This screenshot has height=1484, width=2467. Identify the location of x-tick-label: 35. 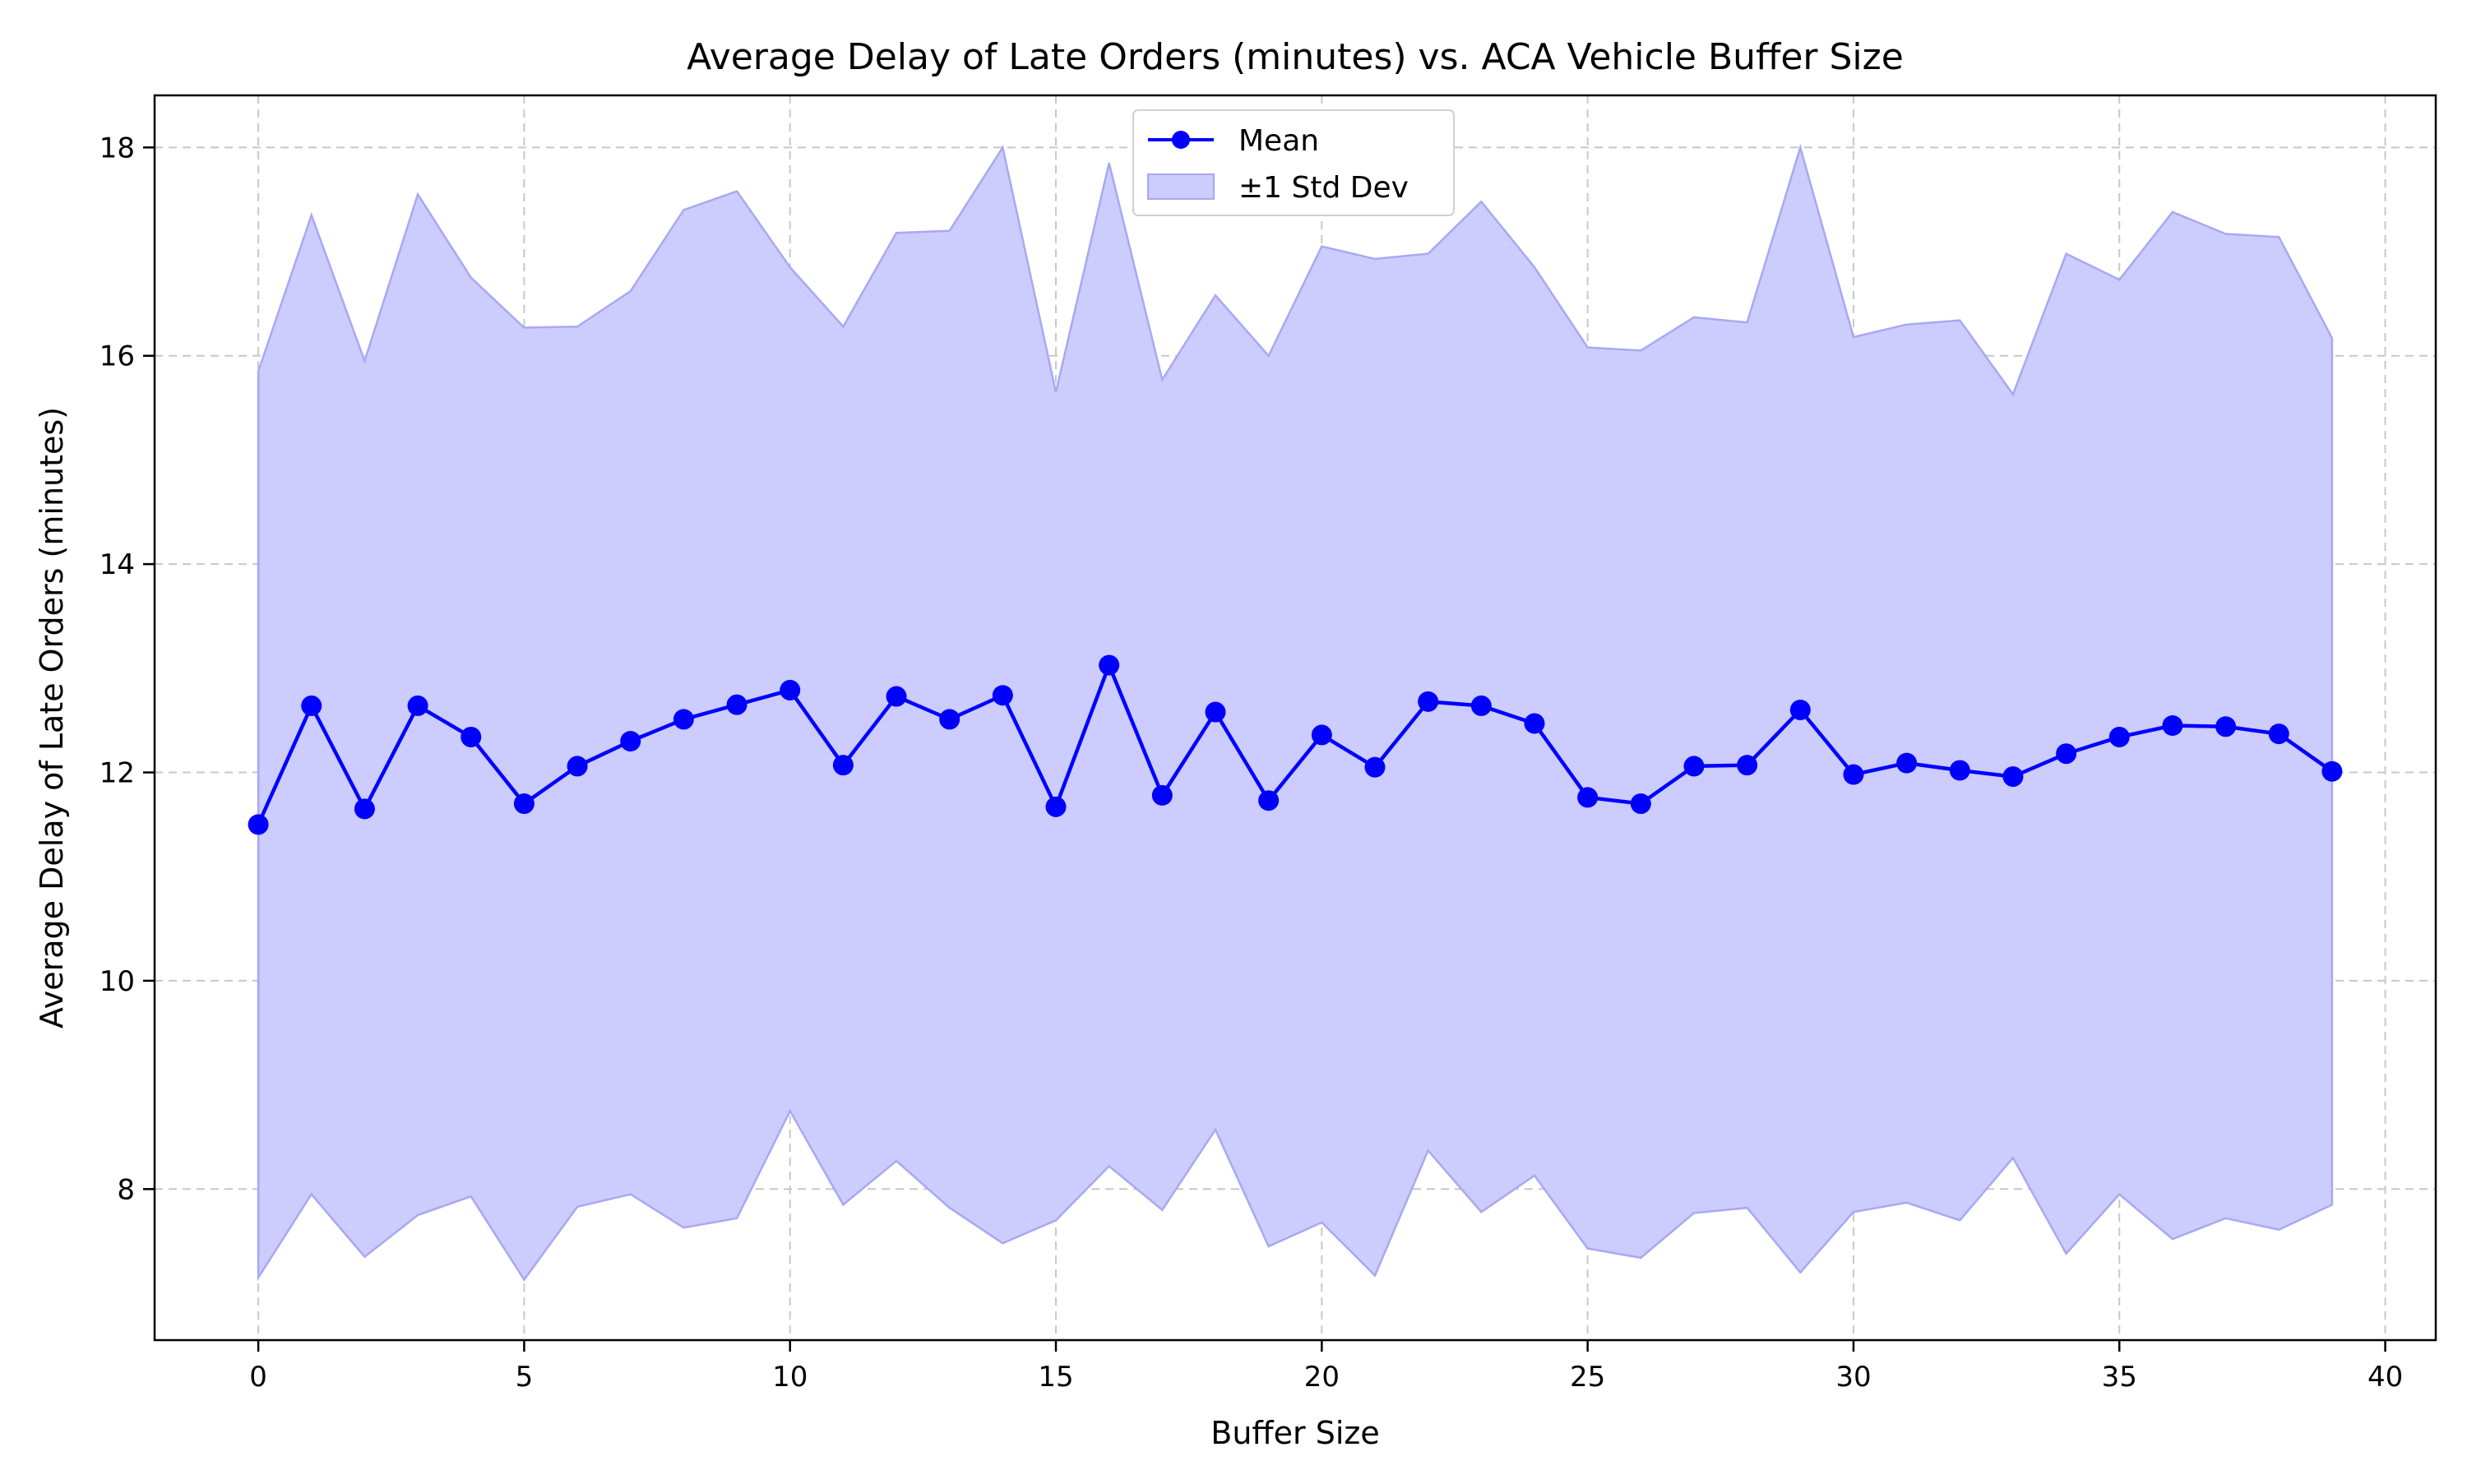
(2119, 1378).